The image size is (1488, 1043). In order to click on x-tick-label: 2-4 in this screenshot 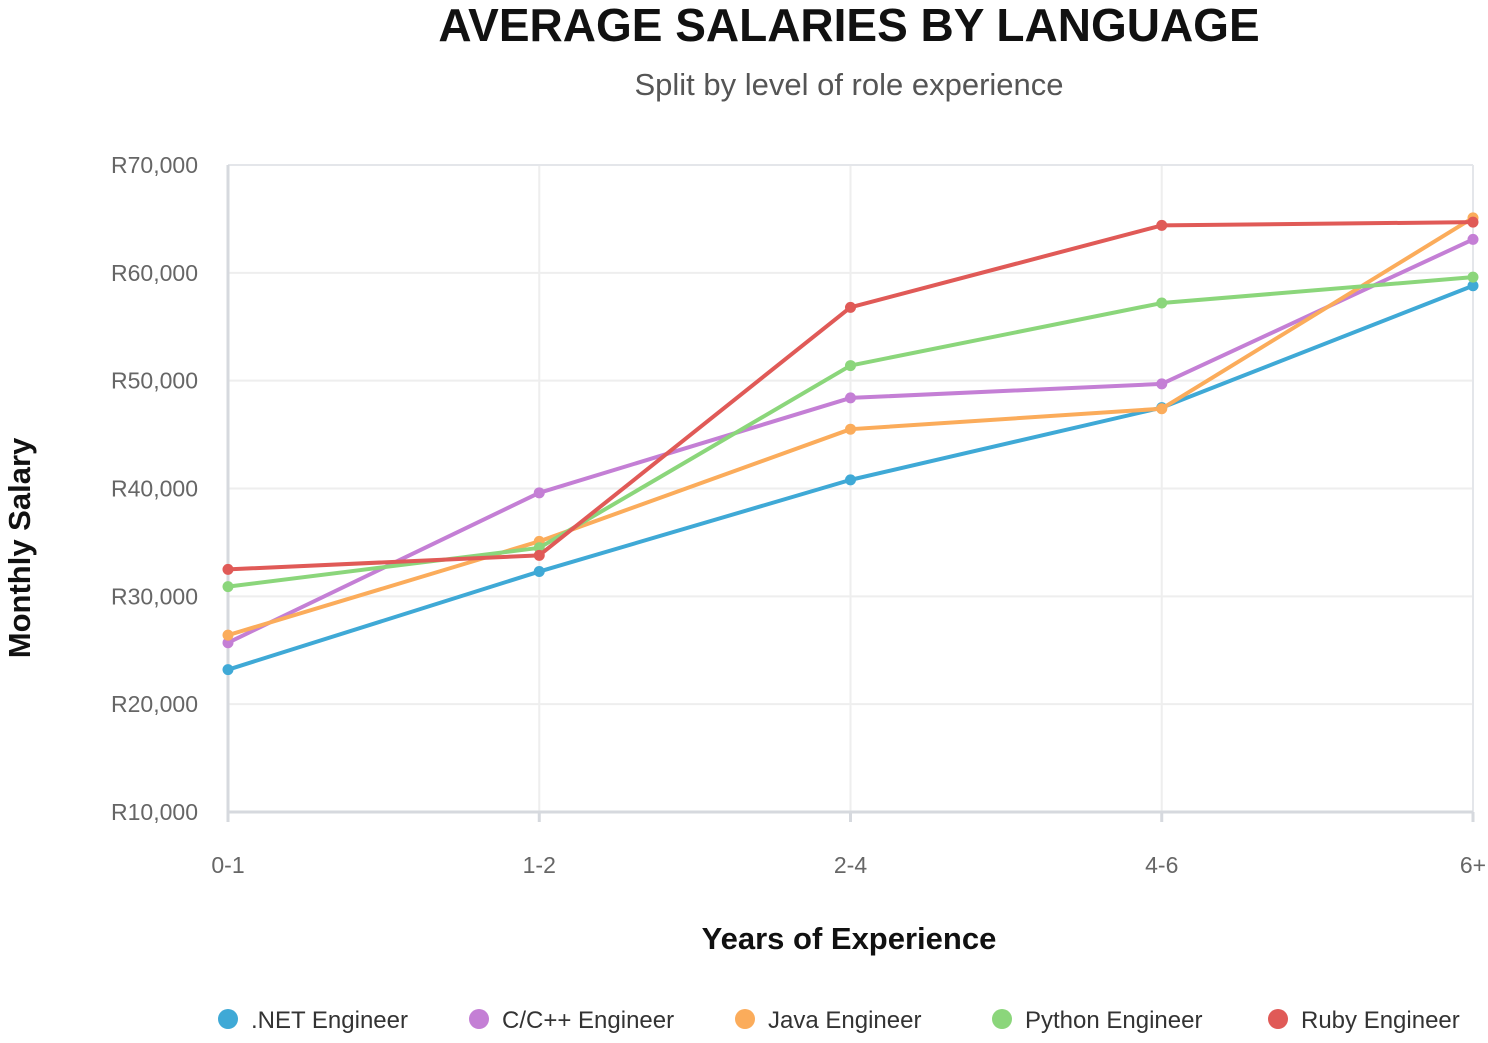, I will do `click(850, 865)`.